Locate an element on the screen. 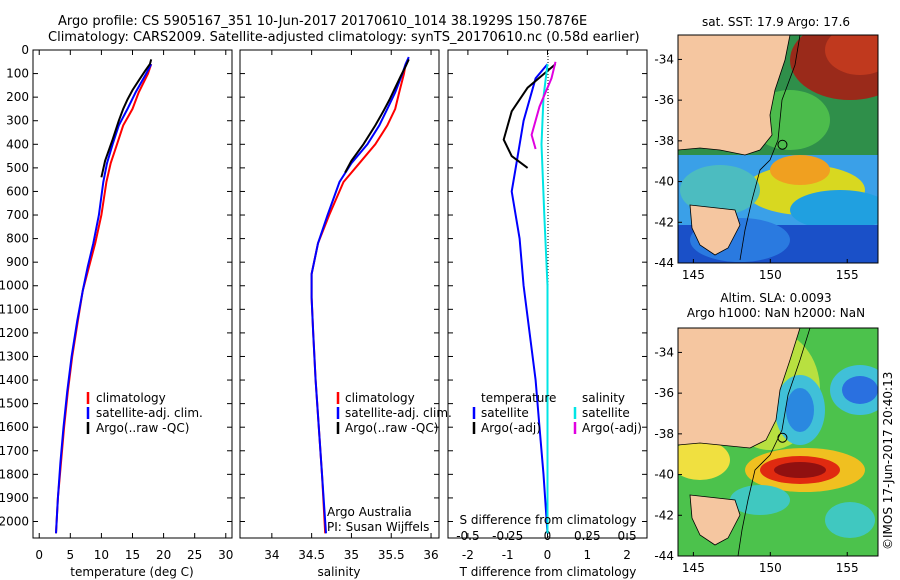 The width and height of the screenshot is (900, 580). difference-xlabel: T difference from climatology is located at coordinates (548, 572).